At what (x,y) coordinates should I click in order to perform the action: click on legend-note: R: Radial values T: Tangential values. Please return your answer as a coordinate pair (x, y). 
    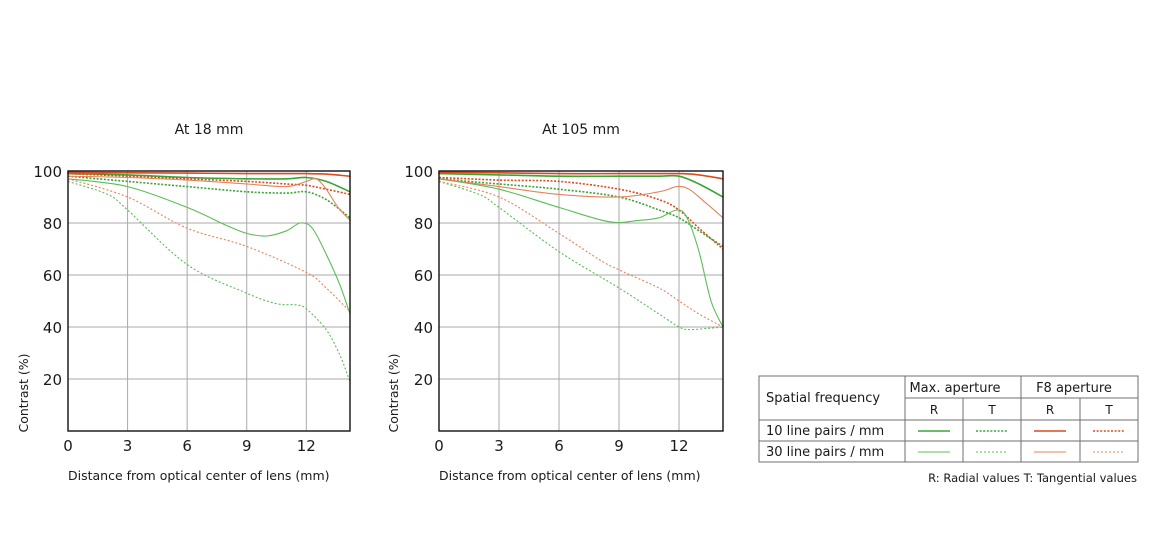
    Looking at the image, I should click on (1032, 478).